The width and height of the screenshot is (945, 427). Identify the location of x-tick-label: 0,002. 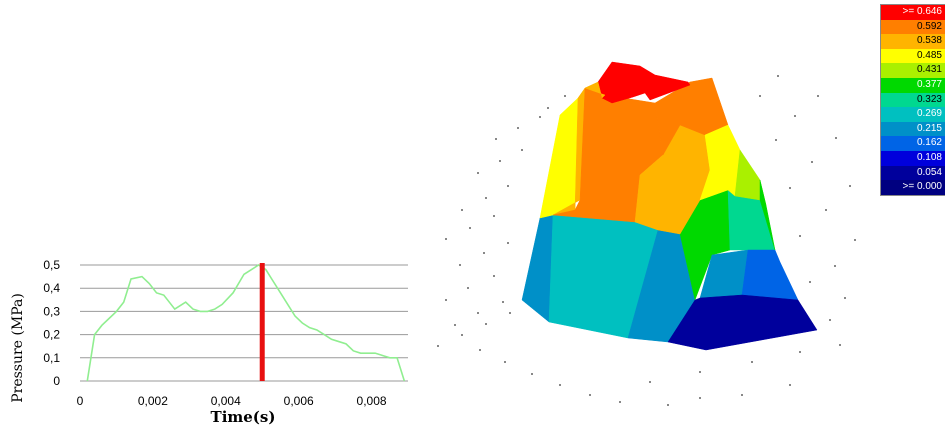
(153, 401).